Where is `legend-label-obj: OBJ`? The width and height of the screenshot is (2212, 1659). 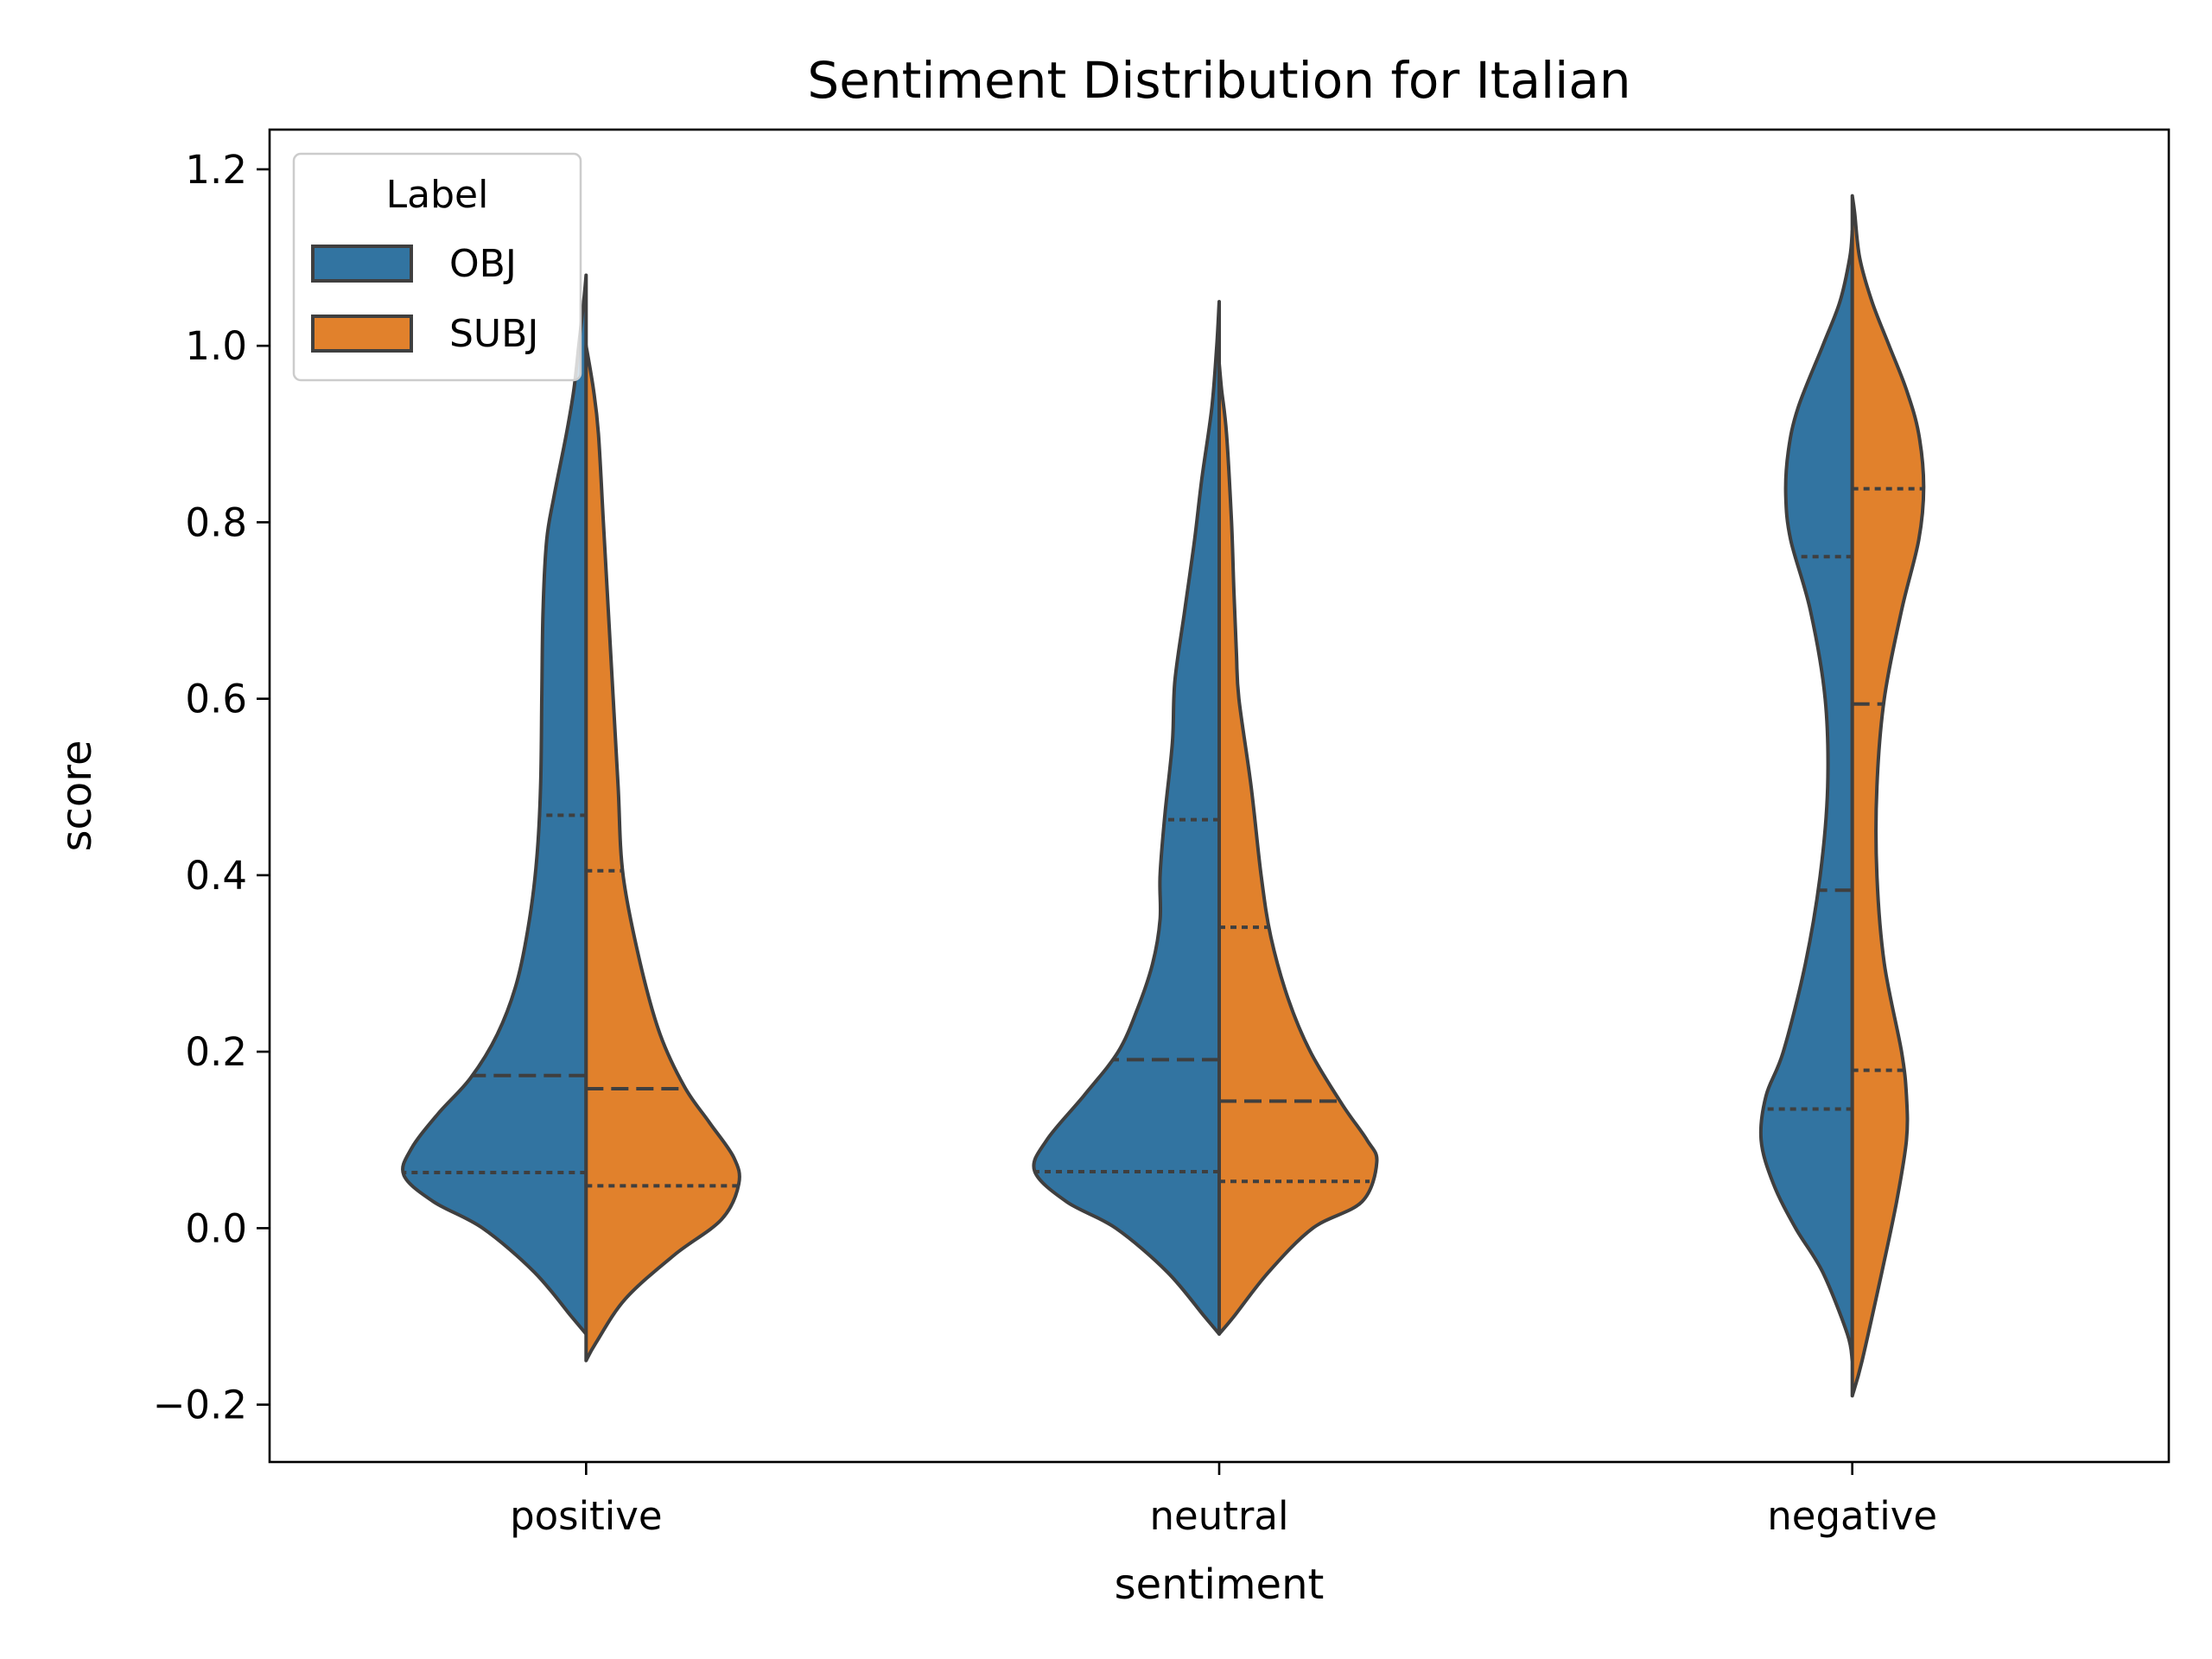
legend-label-obj: OBJ is located at coordinates (483, 264).